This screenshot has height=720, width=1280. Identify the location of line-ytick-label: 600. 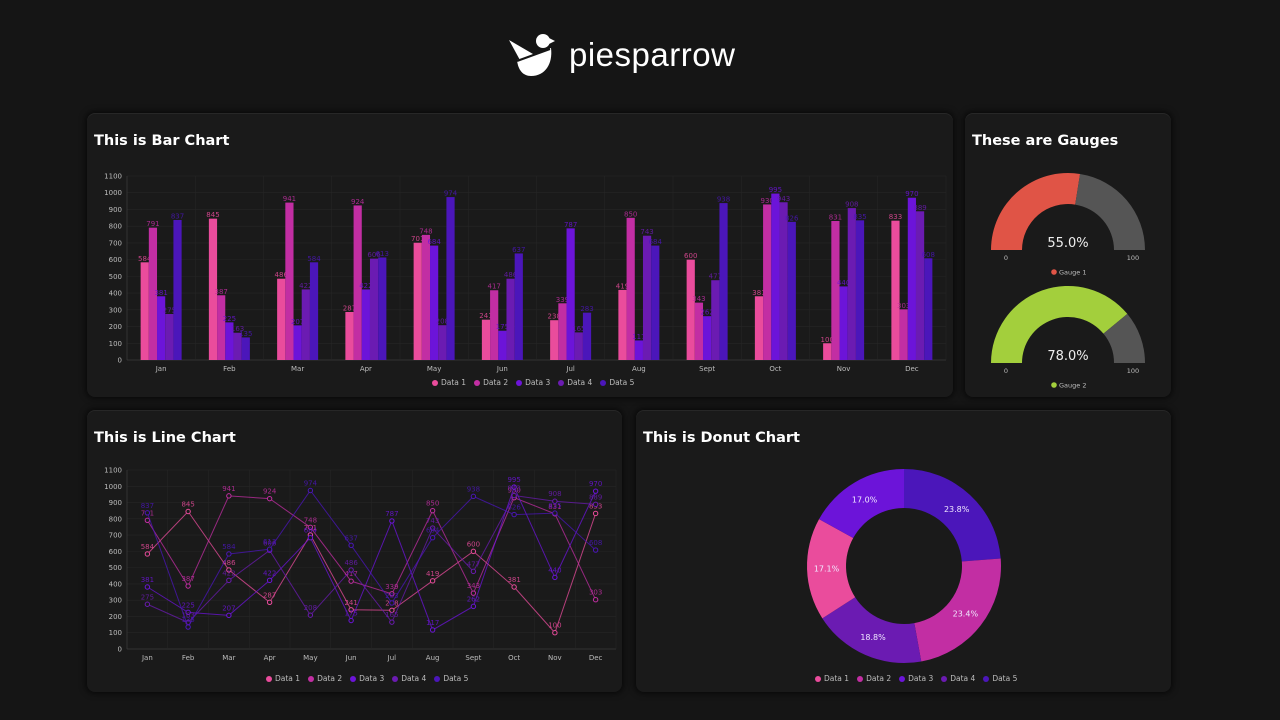
(115, 552).